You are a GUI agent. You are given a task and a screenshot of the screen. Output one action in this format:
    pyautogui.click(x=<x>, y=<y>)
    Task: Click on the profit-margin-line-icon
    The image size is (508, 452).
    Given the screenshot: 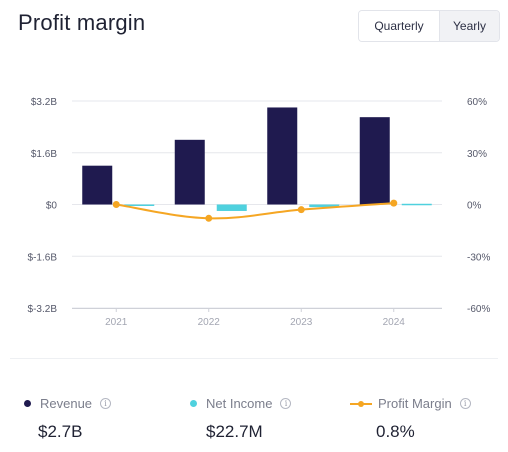 What is the action you would take?
    pyautogui.click(x=361, y=404)
    